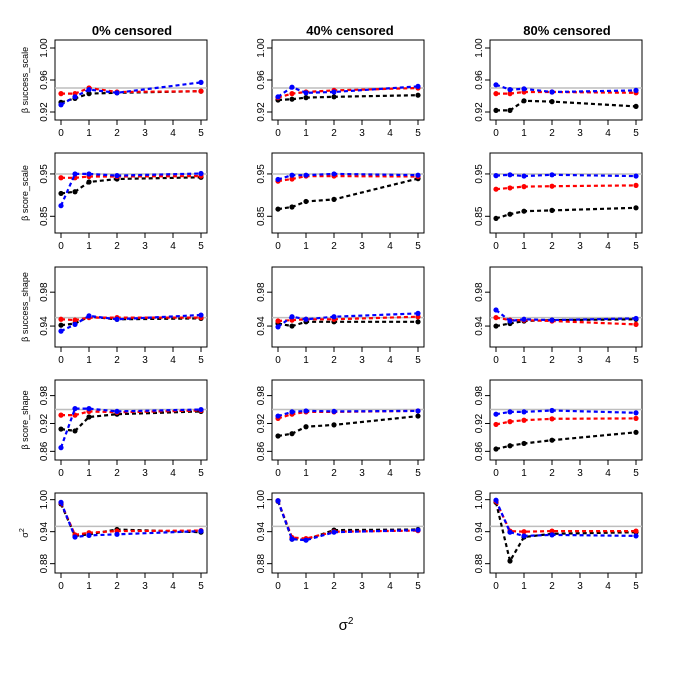 Image resolution: width=700 pixels, height=700 pixels. What do you see at coordinates (261, 174) in the screenshot?
I see `y-tick-label: 0.95` at bounding box center [261, 174].